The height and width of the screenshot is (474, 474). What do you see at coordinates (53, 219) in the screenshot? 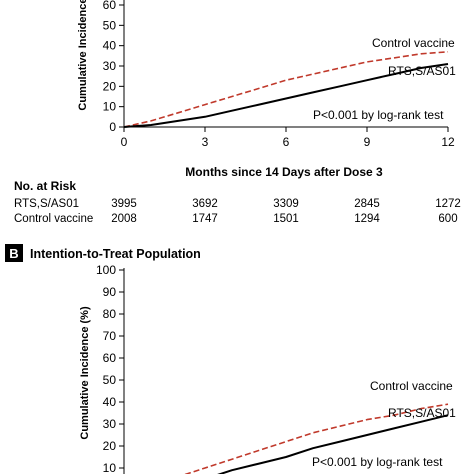
I see `risk-row-label: Control vaccine` at bounding box center [53, 219].